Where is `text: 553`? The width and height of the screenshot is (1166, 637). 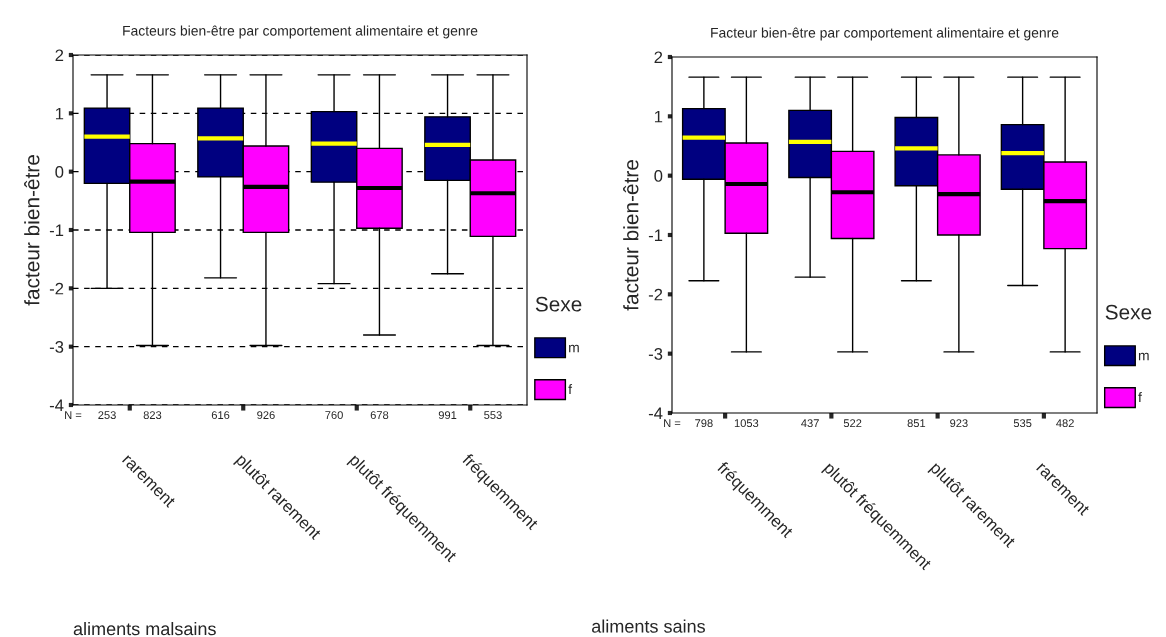
text: 553 is located at coordinates (493, 415).